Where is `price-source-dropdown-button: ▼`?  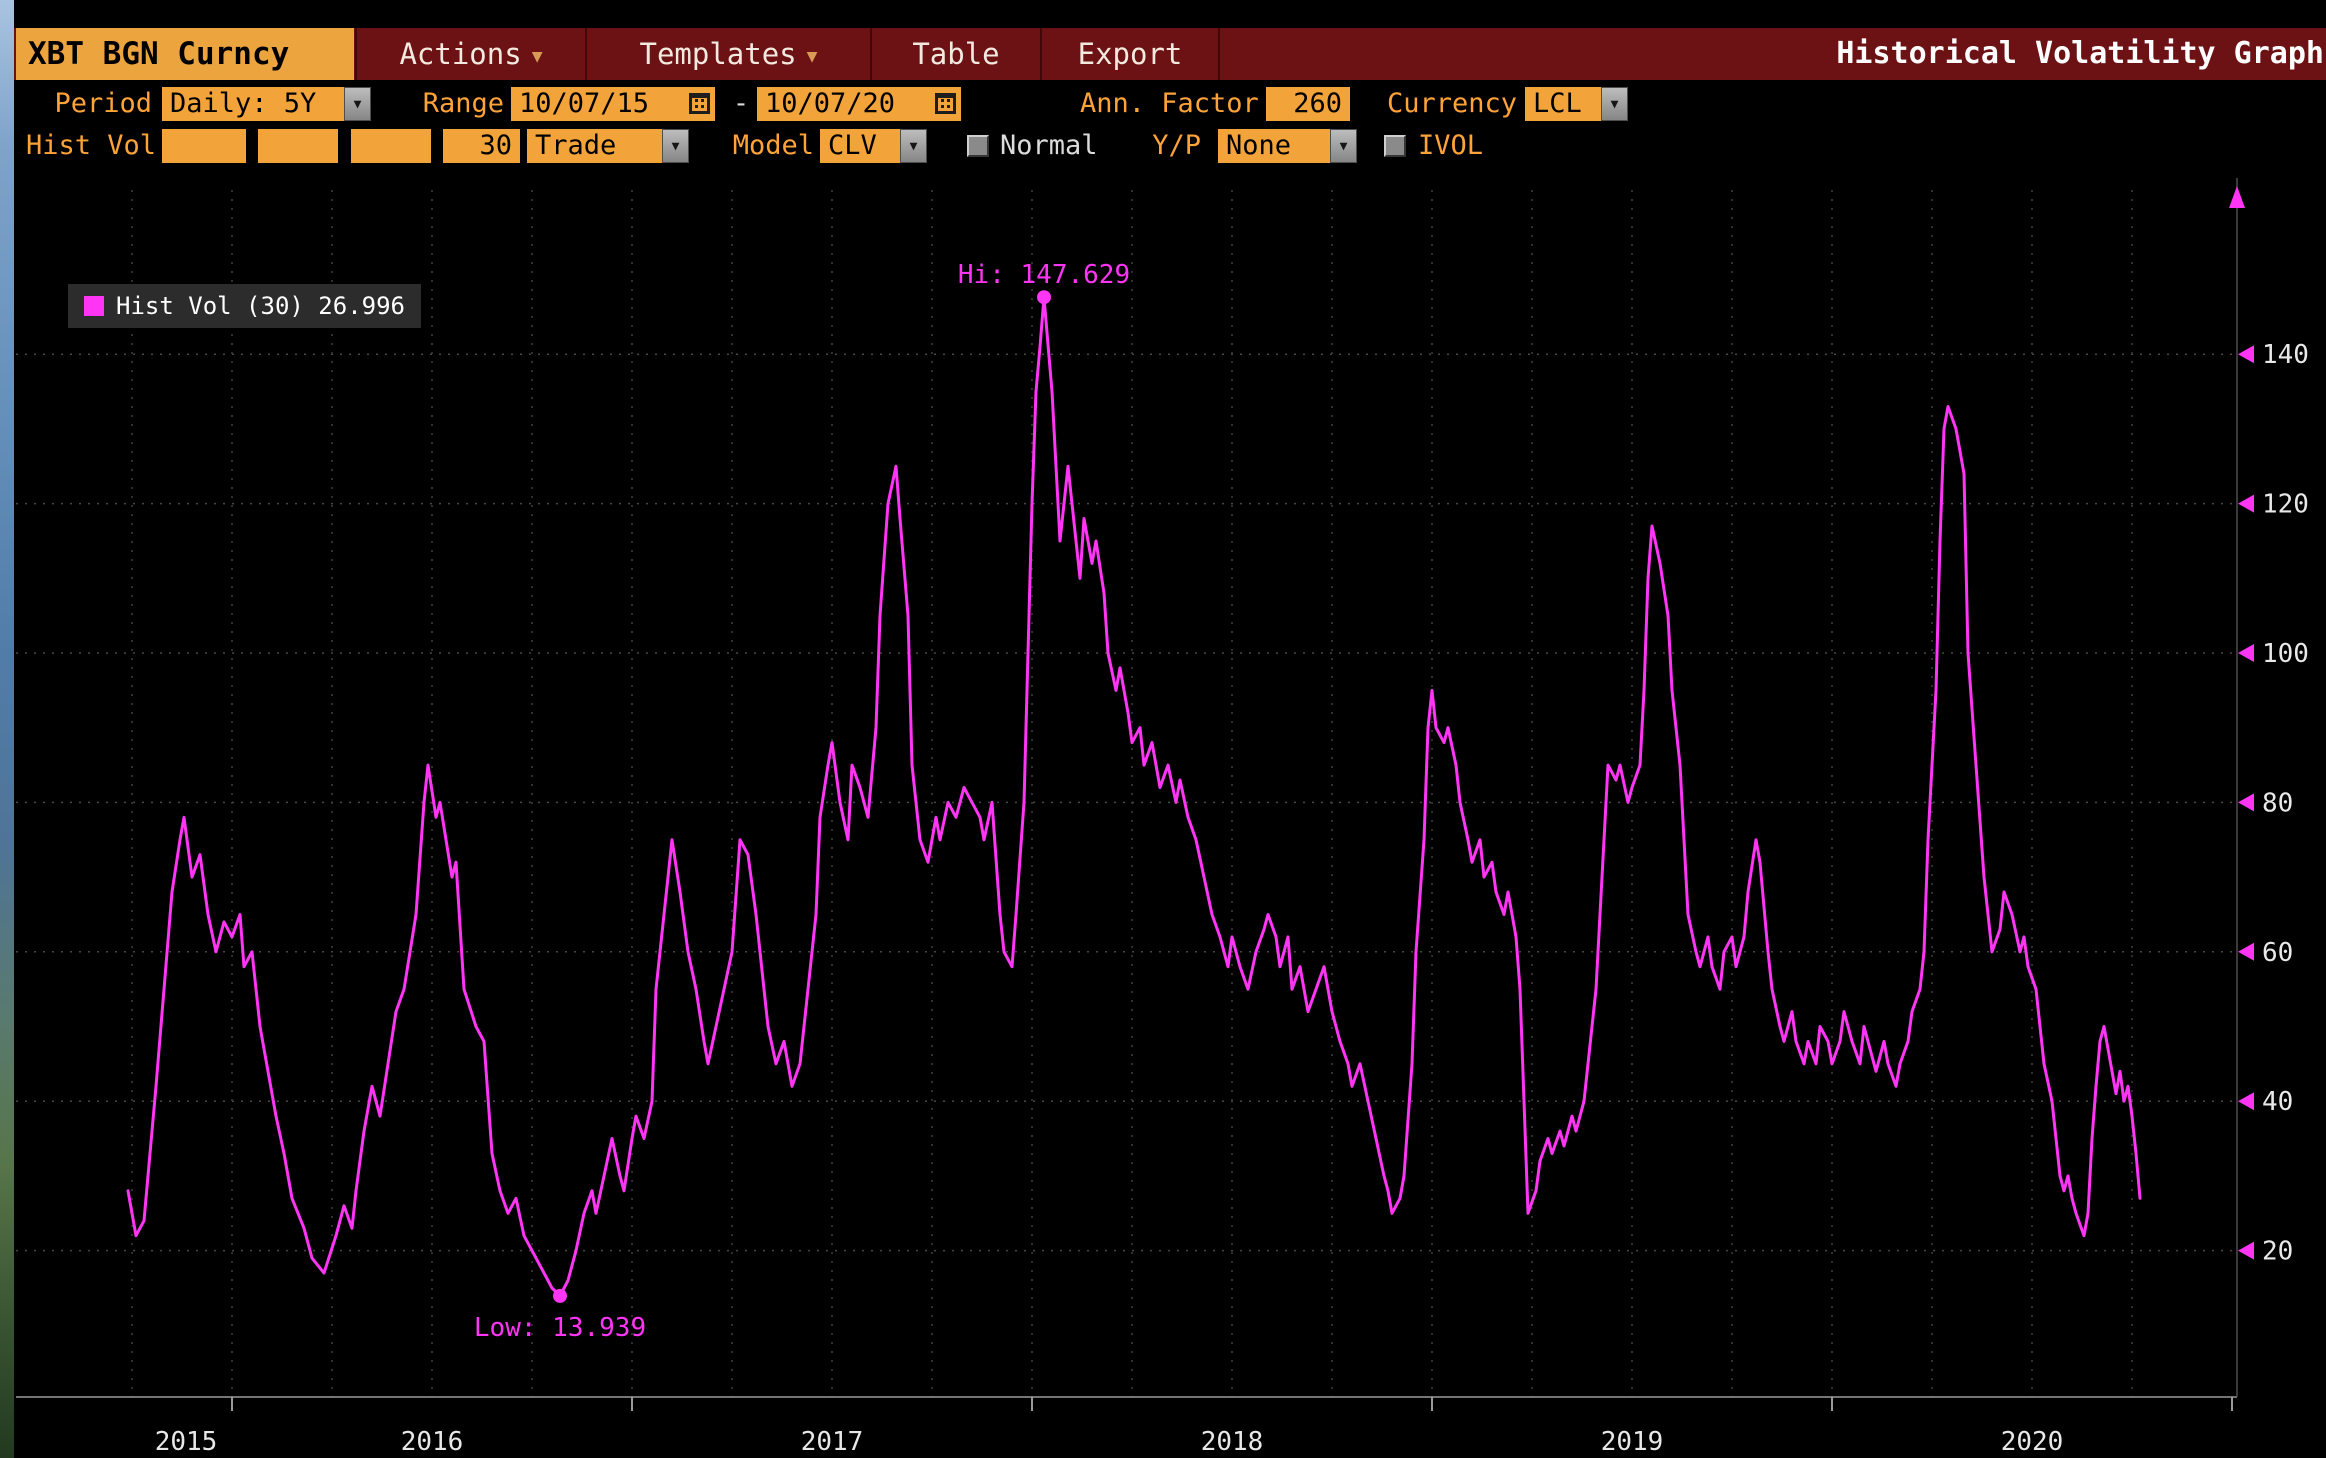
price-source-dropdown-button: ▼ is located at coordinates (675, 146).